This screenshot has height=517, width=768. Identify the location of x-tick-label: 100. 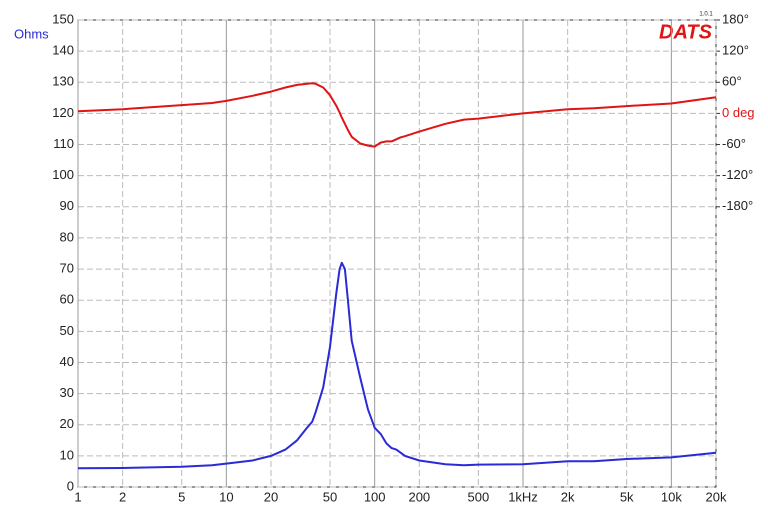
(375, 496).